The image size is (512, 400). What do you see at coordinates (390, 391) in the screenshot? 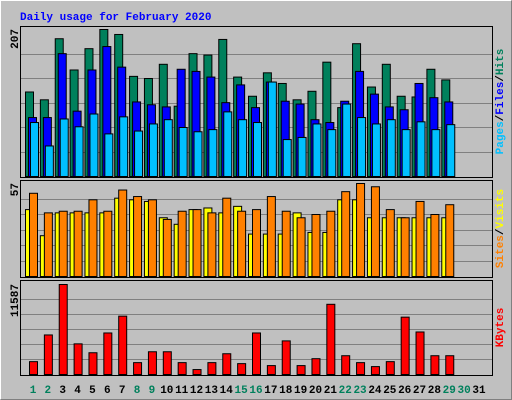
I see `x-tick-label: 25` at bounding box center [390, 391].